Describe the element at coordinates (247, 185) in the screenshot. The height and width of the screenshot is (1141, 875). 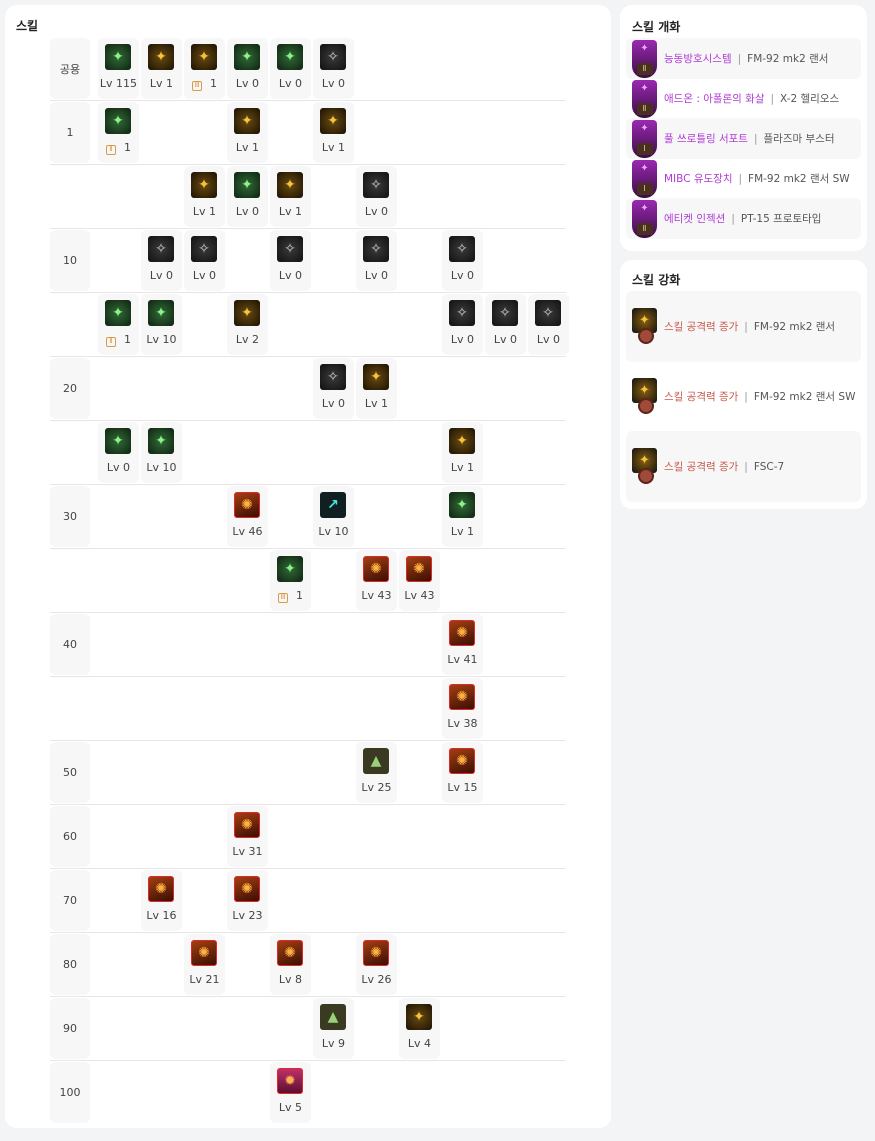
I see `dash-icon: ✦` at that location.